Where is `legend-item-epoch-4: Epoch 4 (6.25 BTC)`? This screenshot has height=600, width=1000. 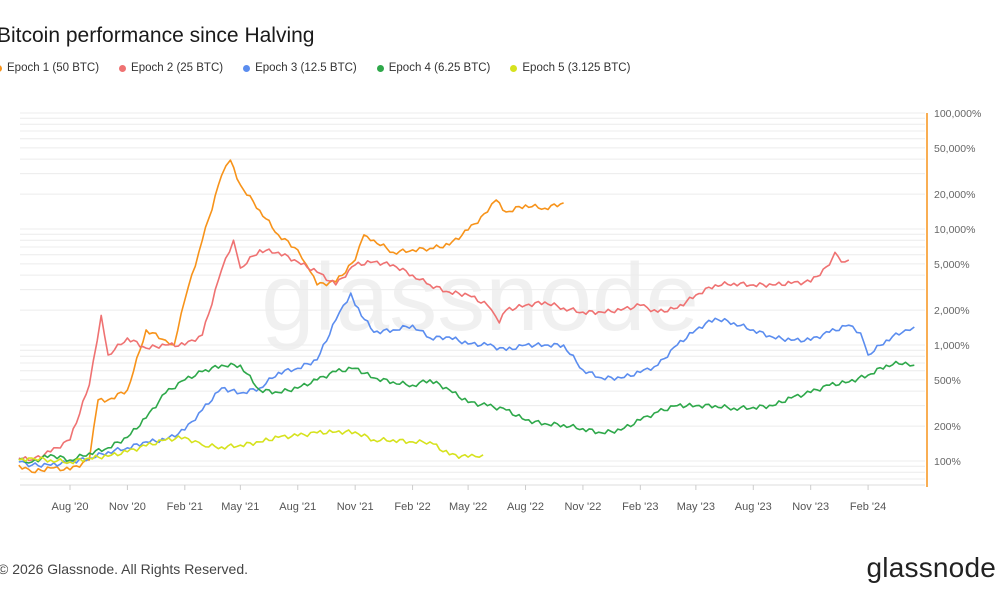 legend-item-epoch-4: Epoch 4 (6.25 BTC) is located at coordinates (433, 68).